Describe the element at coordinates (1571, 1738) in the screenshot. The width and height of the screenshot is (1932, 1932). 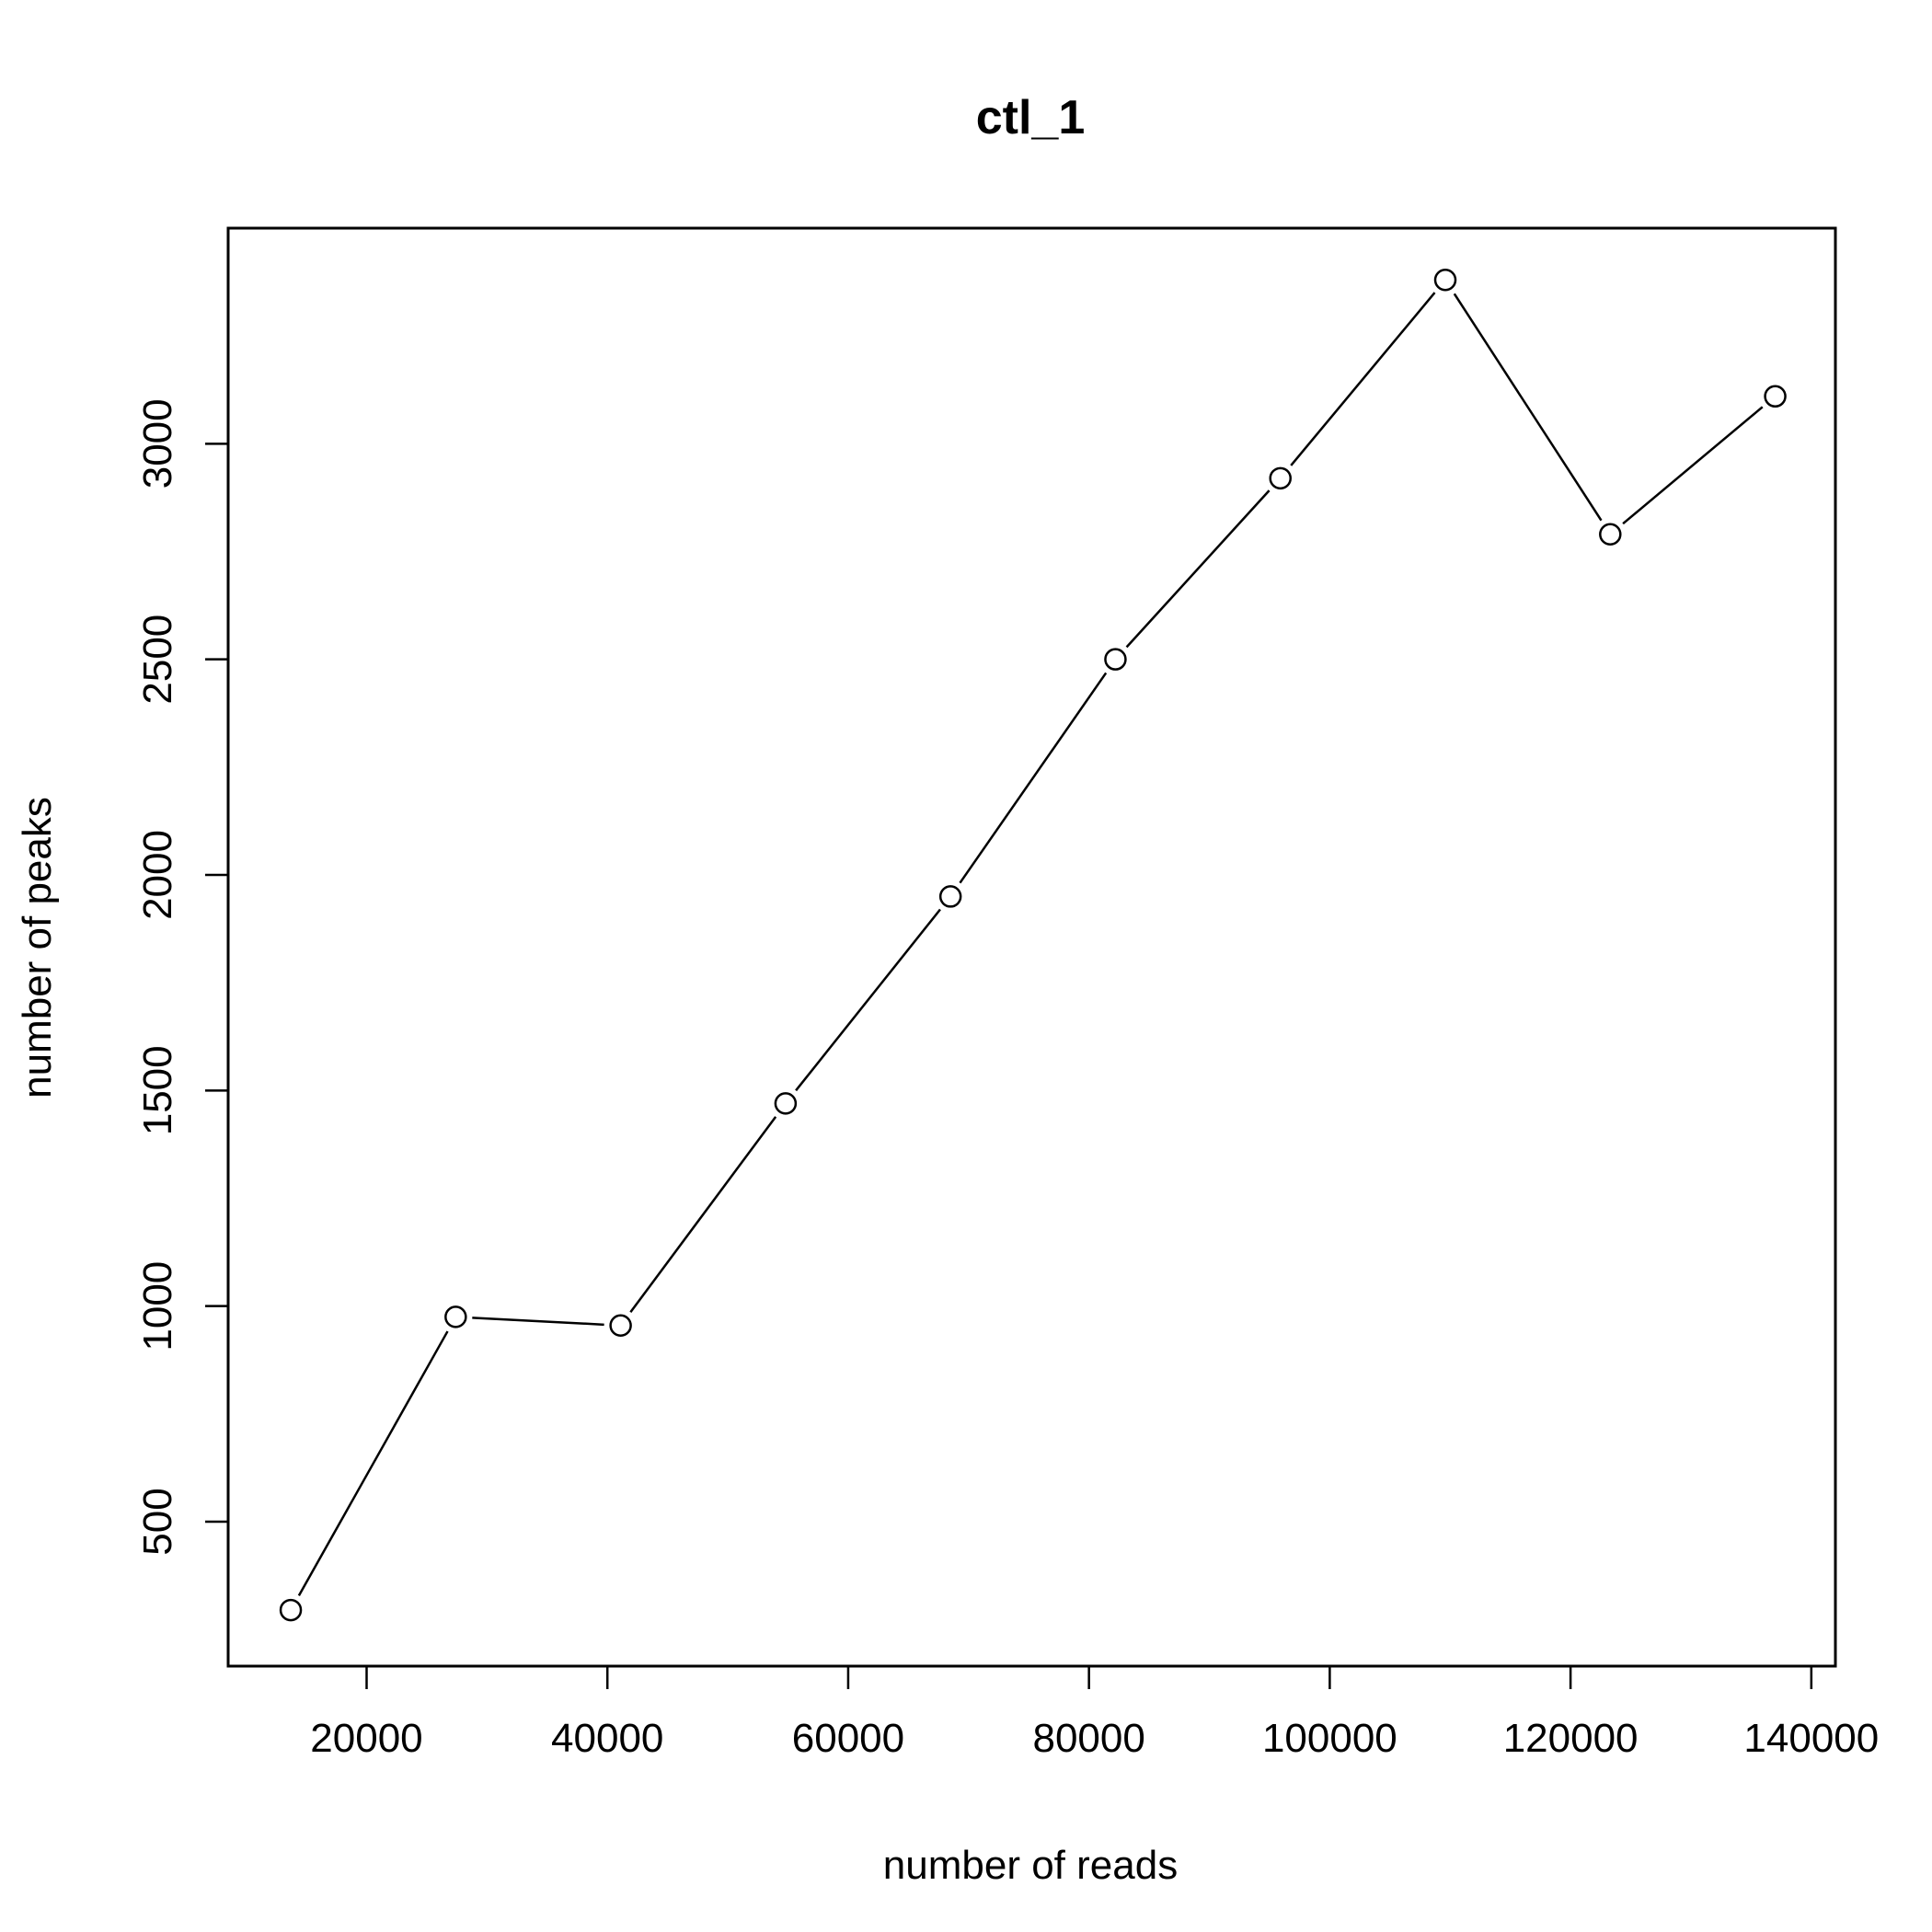
I see `x-tick-label: 120000` at that location.